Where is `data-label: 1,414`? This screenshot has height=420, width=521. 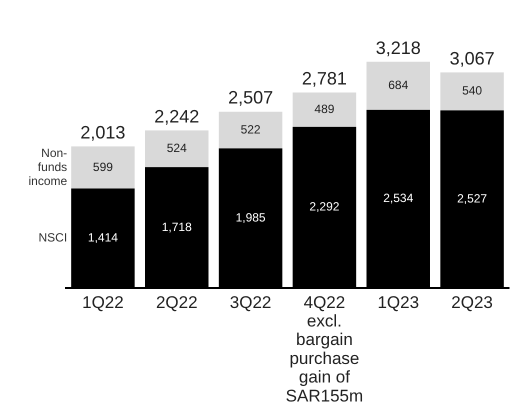 data-label: 1,414 is located at coordinates (103, 237).